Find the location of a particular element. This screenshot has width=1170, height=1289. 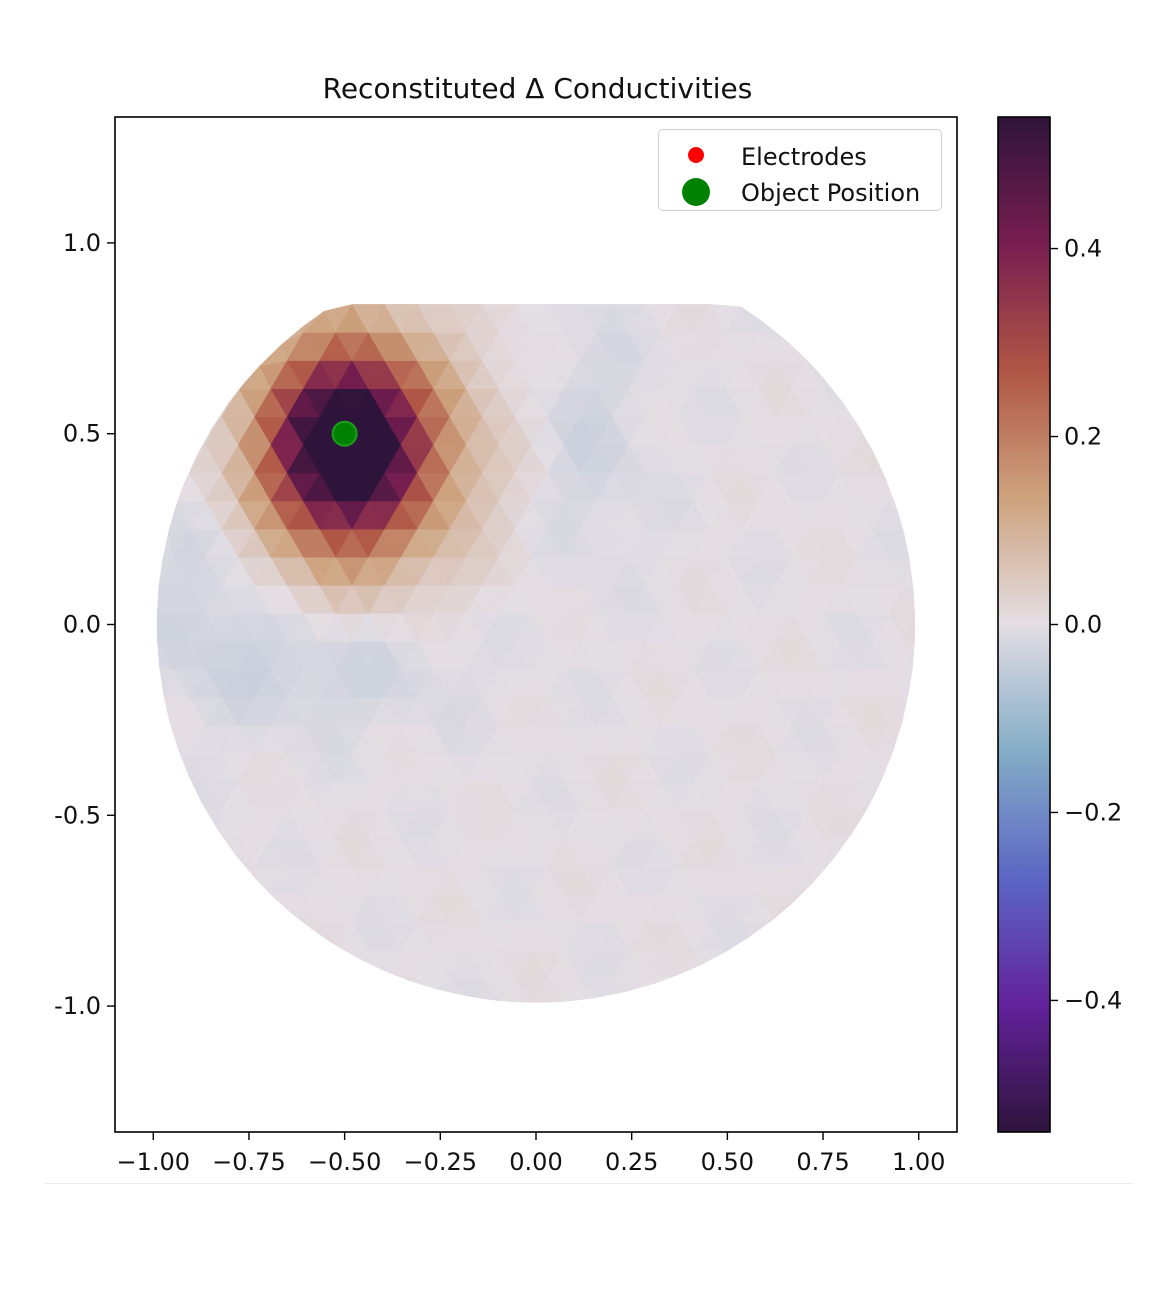

x-tick-label: 1.00 is located at coordinates (918, 1162).